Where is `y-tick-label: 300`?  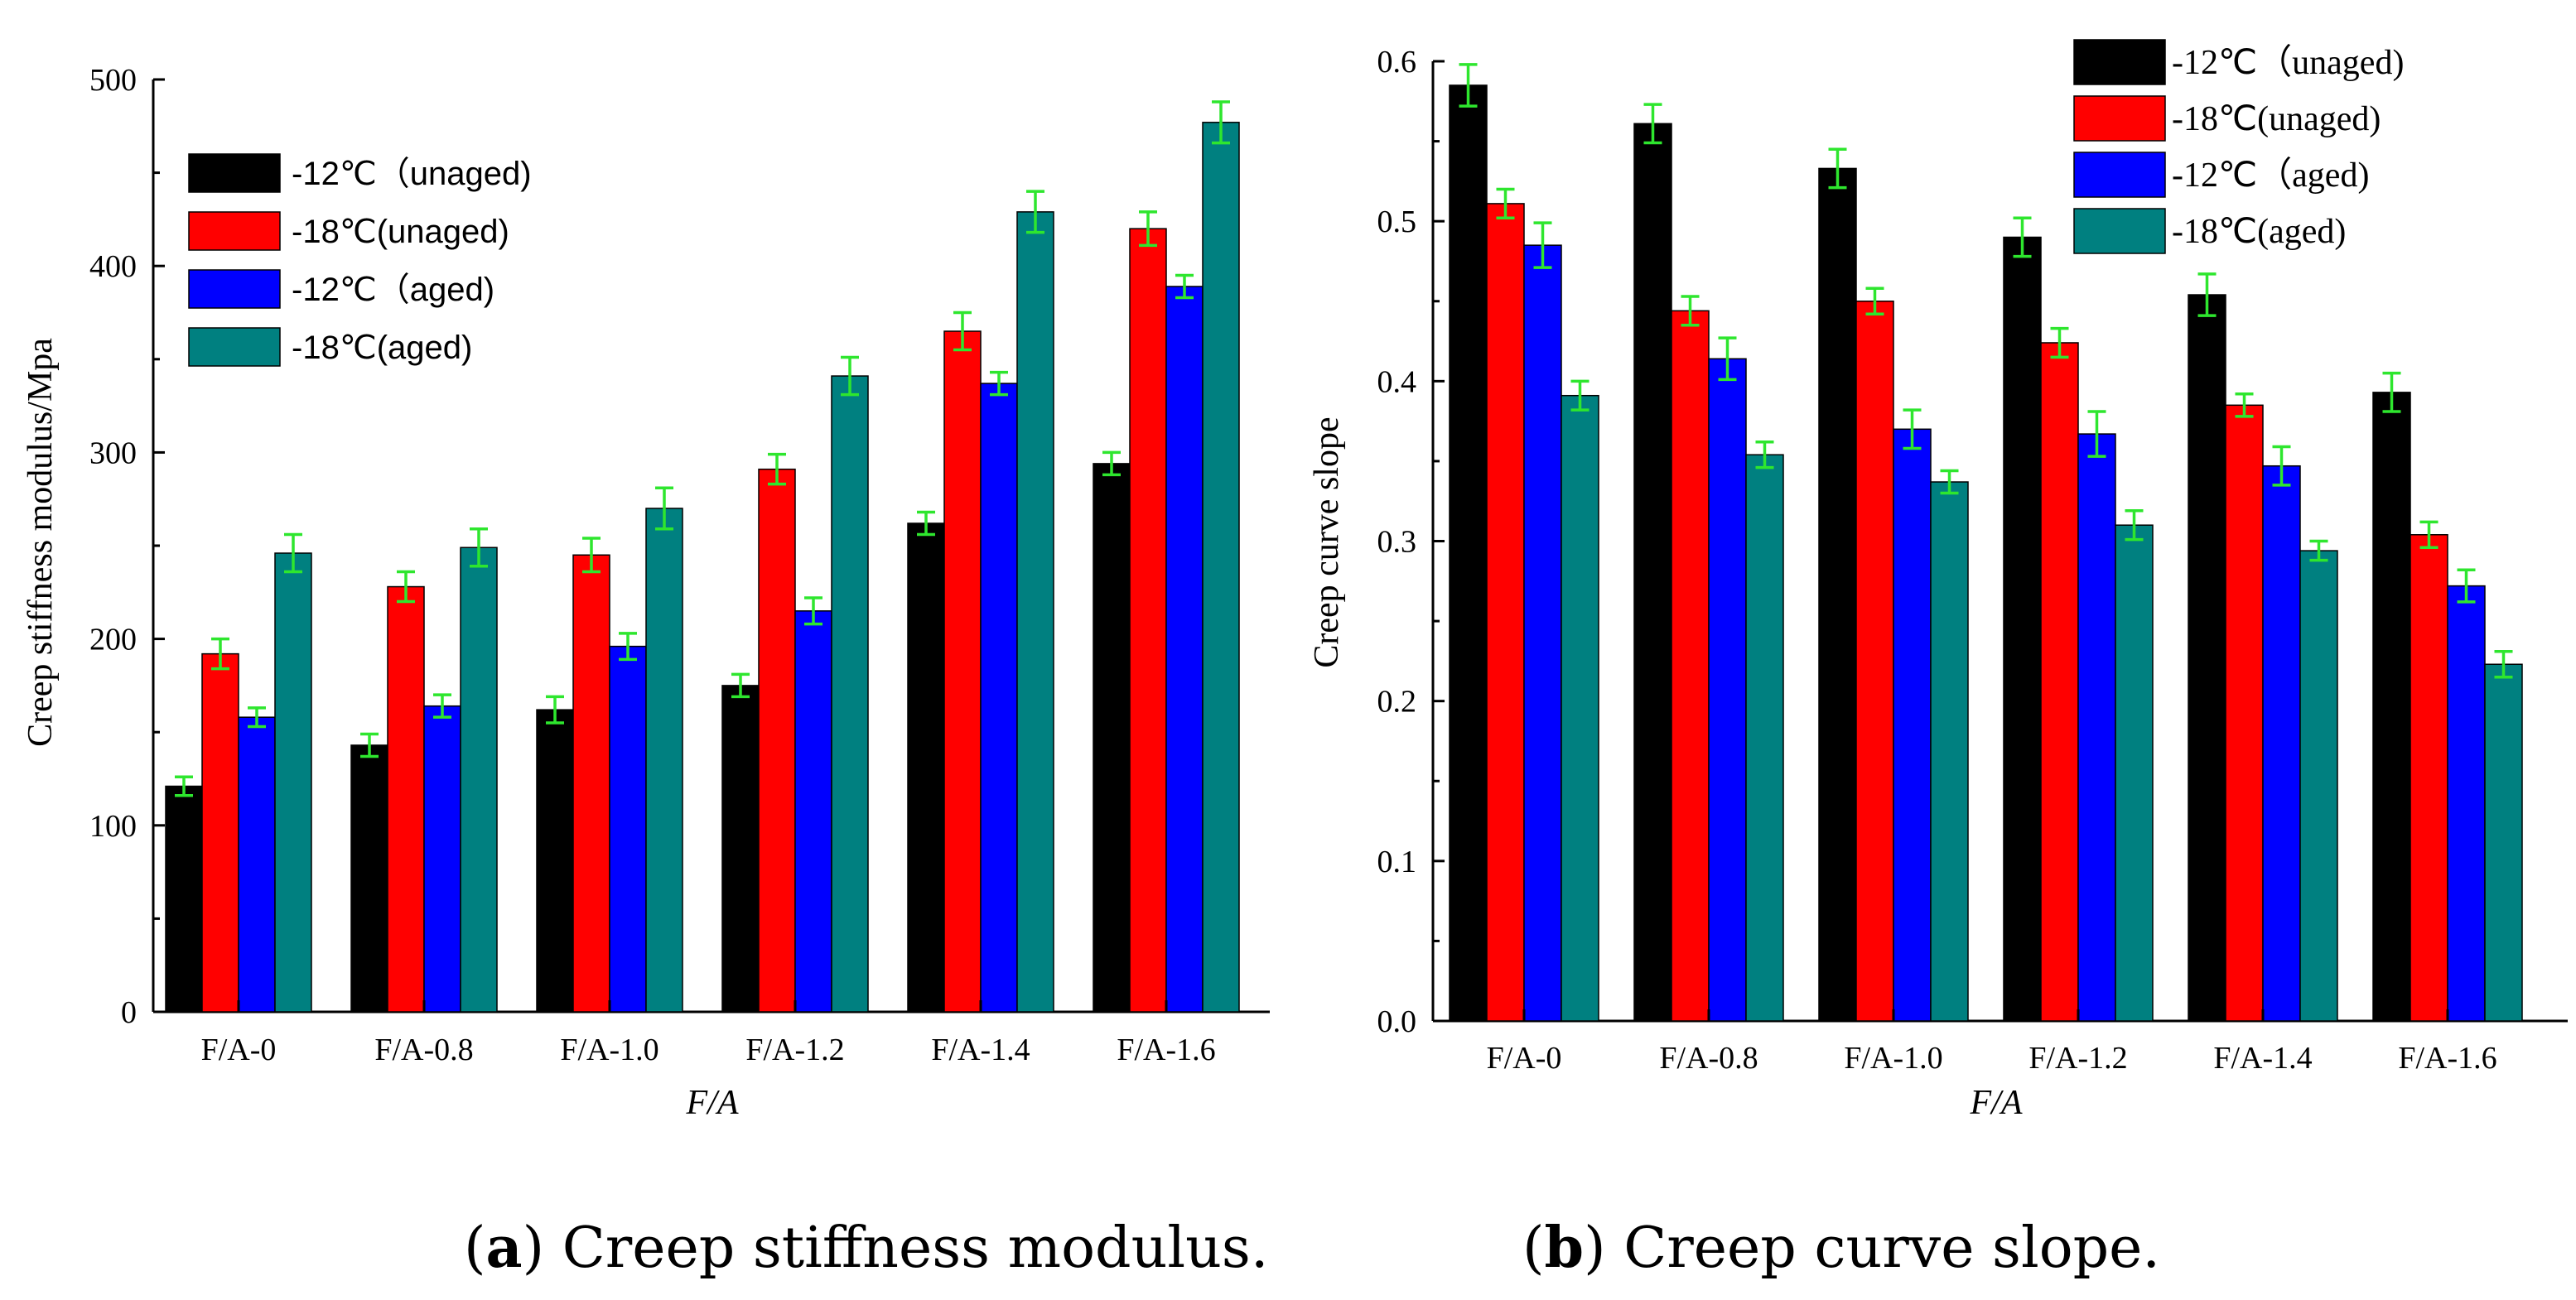
y-tick-label: 300 is located at coordinates (113, 453).